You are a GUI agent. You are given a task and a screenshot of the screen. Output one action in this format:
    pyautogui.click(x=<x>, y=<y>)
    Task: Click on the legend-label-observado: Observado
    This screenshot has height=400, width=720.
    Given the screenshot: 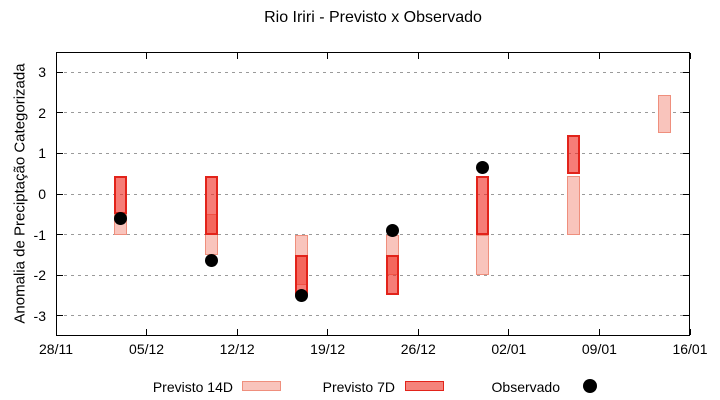 What is the action you would take?
    pyautogui.click(x=525, y=387)
    